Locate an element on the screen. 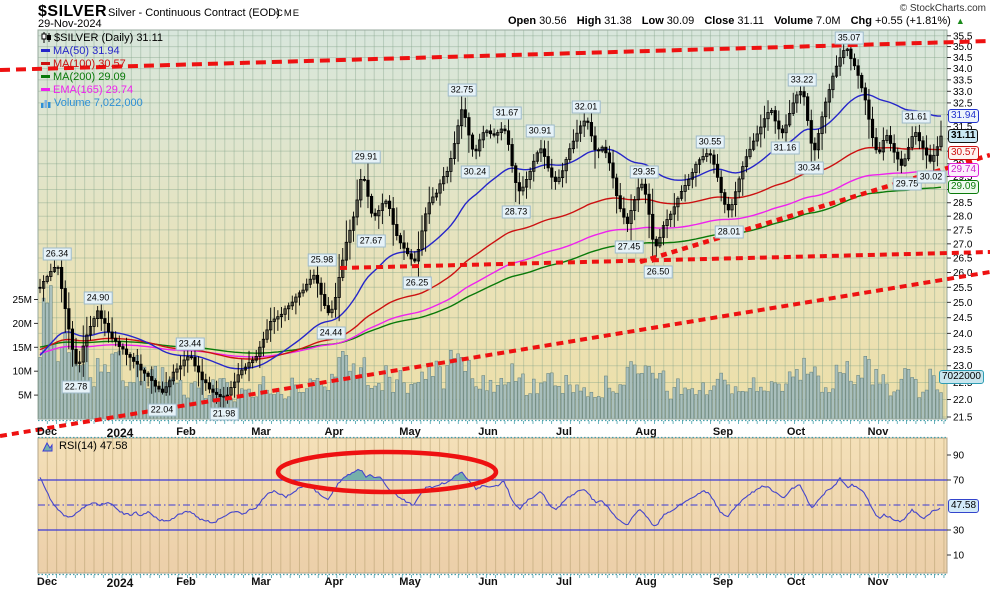 The height and width of the screenshot is (591, 990). price-label: 33.22 is located at coordinates (802, 80).